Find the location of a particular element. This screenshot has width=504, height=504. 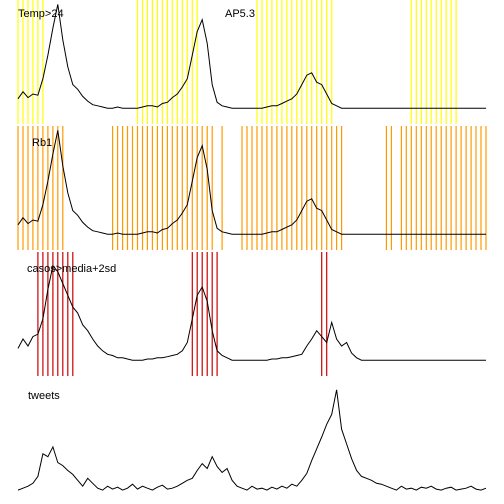

figure-title: AP5.3 is located at coordinates (240, 14).